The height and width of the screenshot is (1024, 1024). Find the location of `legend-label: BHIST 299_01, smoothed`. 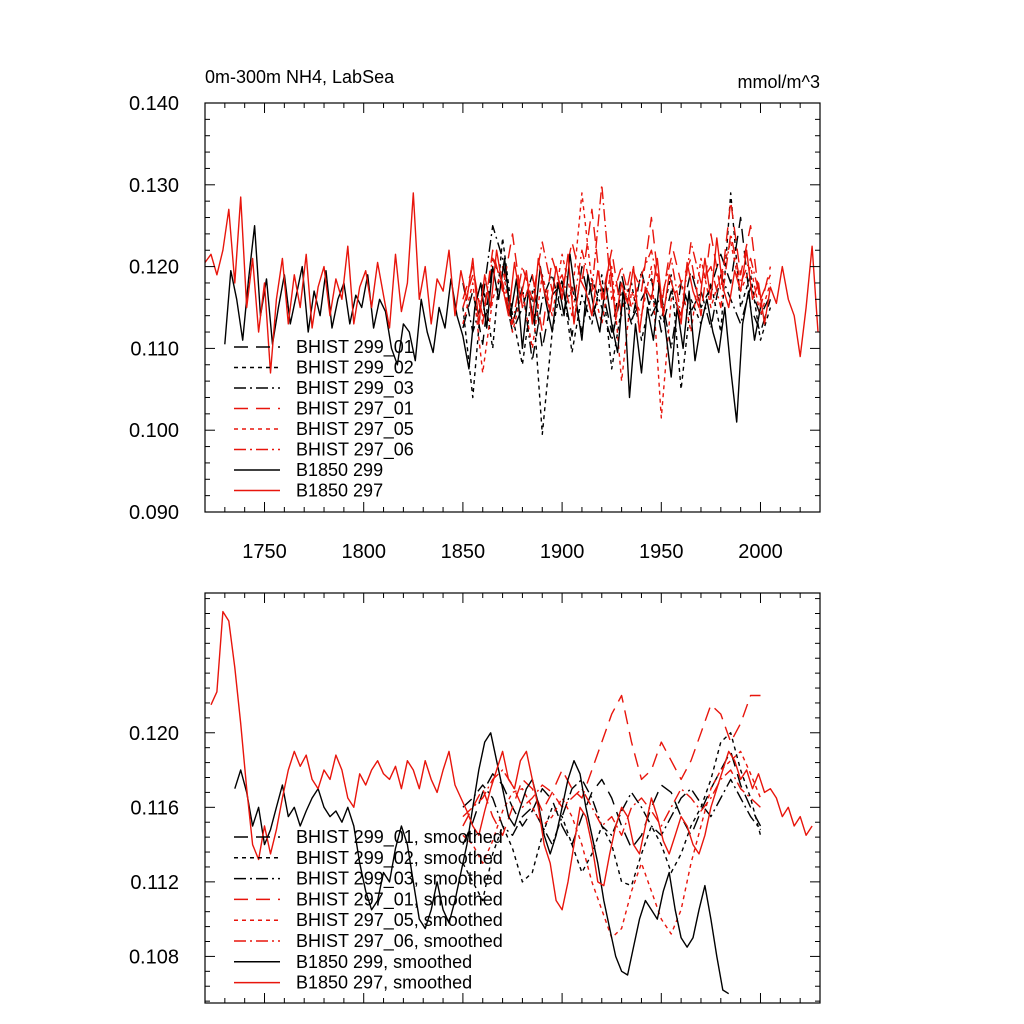

legend-label: BHIST 299_01, smoothed is located at coordinates (399, 837).